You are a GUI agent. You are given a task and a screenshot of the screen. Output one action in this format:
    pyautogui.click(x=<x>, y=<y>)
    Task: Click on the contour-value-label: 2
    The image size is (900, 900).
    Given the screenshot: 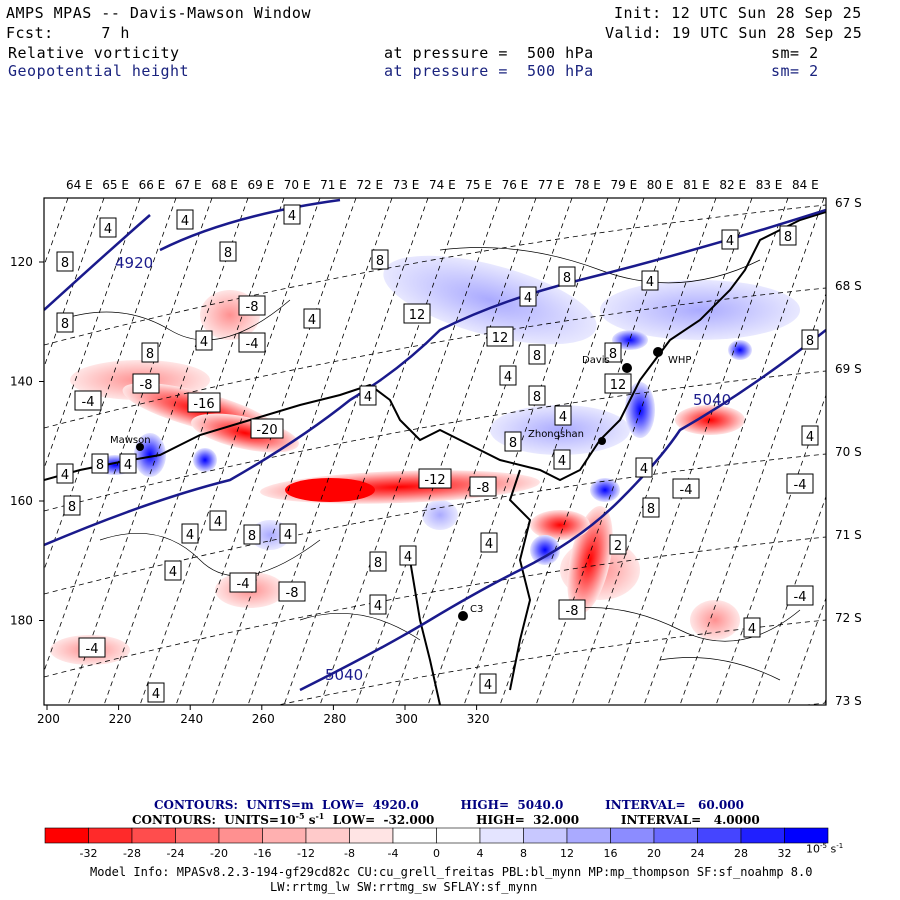 What is the action you would take?
    pyautogui.click(x=618, y=546)
    